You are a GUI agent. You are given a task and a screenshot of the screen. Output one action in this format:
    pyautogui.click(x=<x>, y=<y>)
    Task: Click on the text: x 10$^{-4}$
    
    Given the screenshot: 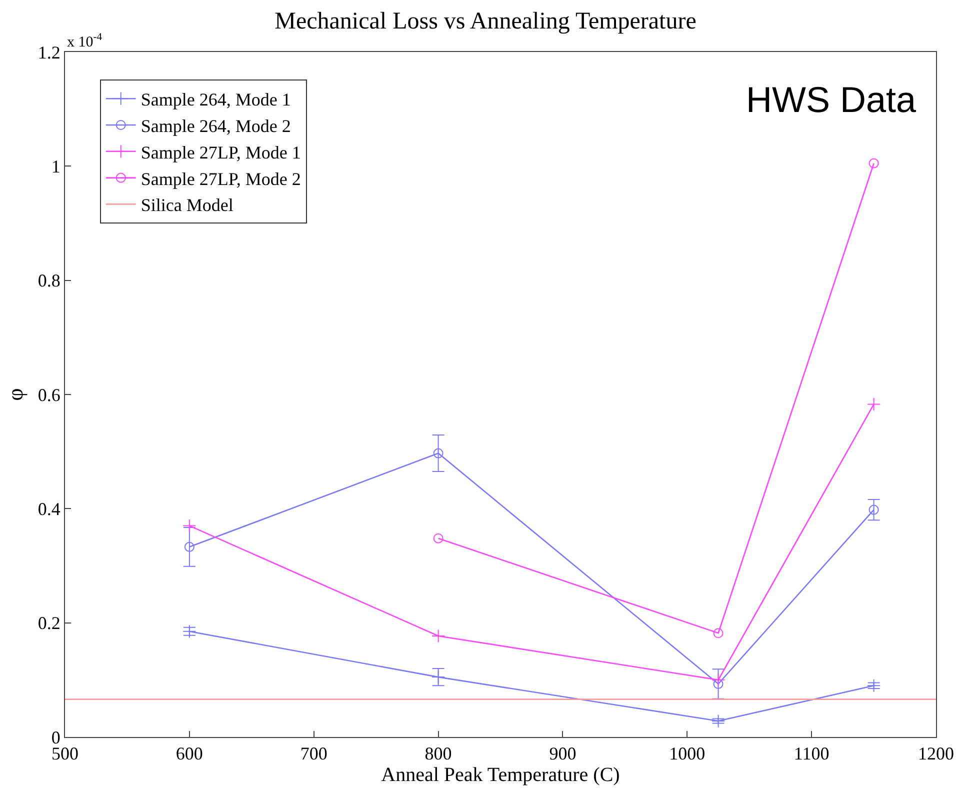 What is the action you would take?
    pyautogui.click(x=85, y=41)
    